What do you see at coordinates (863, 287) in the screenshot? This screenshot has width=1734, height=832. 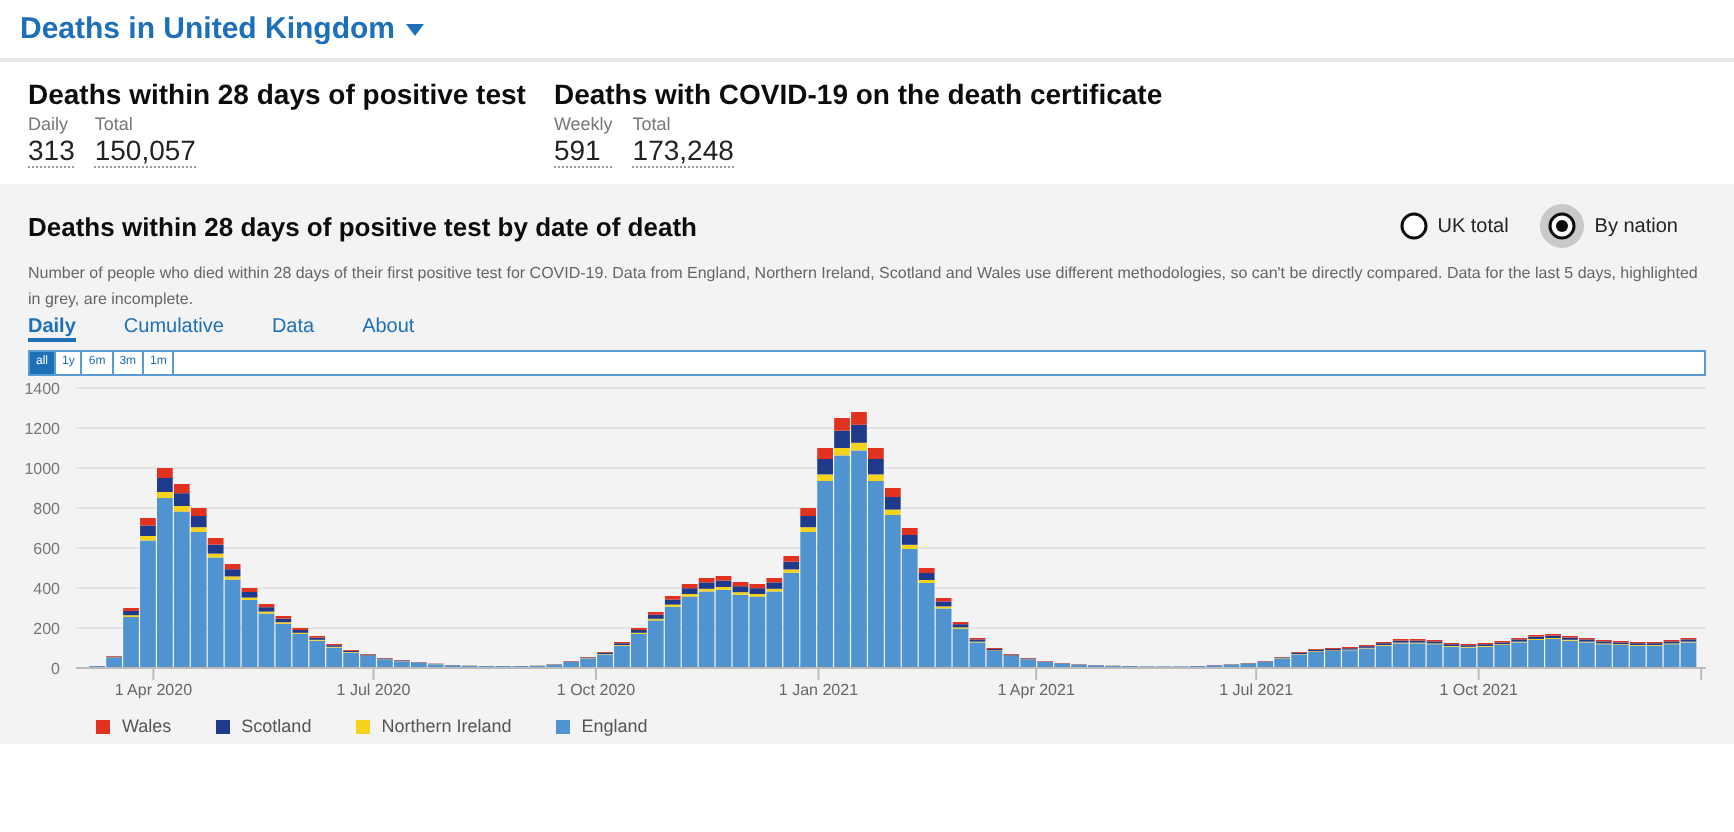 I see `chart-subtitle: Number of people who died within 28 days of their first positive test for COVID-19. Data from England, Northern Ireland, Scotland and Wales use different methodologies, so can't be directly compared. Data for the last 5 days, highlighted in grey, are incomplete.` at bounding box center [863, 287].